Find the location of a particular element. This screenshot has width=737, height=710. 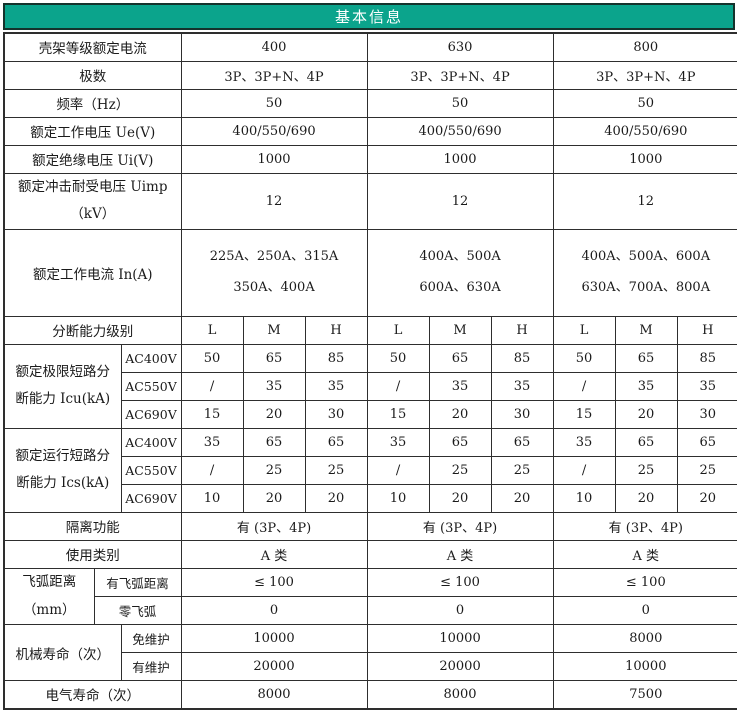

value-cell: 225A、250A、315A 350A、400A is located at coordinates (274, 272).